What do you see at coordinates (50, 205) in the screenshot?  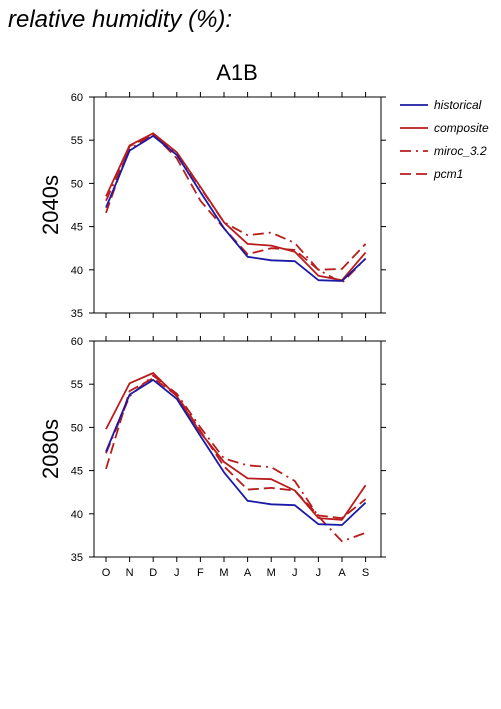 I see `panel-label: 2040s` at bounding box center [50, 205].